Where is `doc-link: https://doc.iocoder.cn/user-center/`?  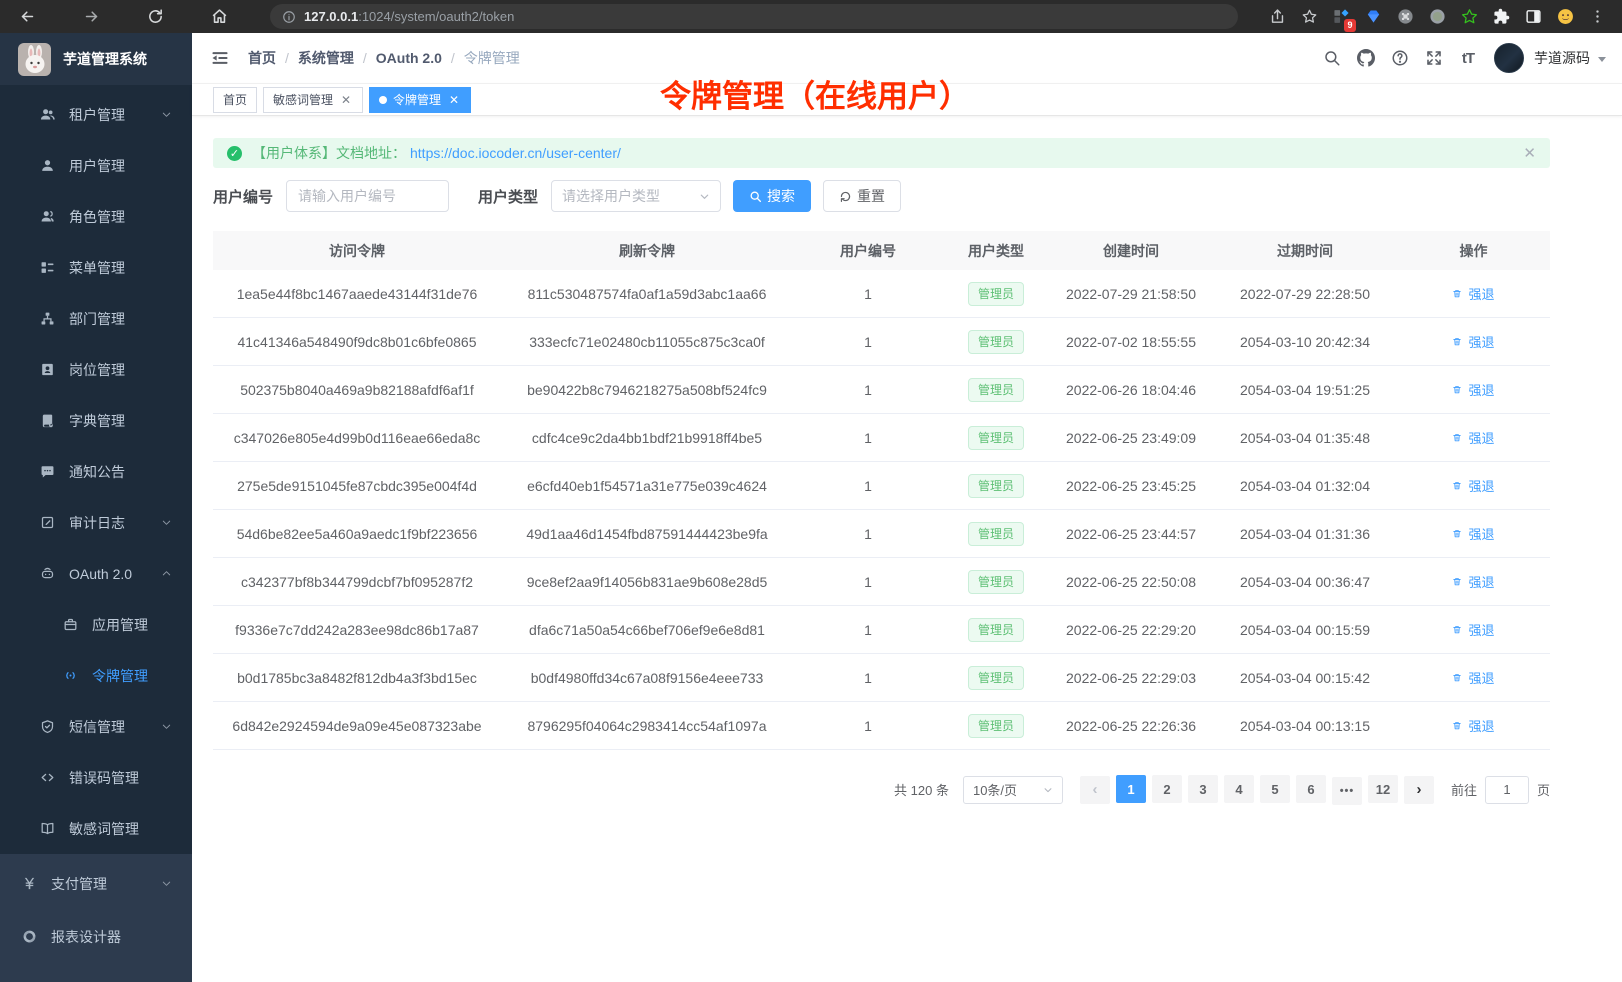 doc-link: https://doc.iocoder.cn/user-center/ is located at coordinates (515, 153).